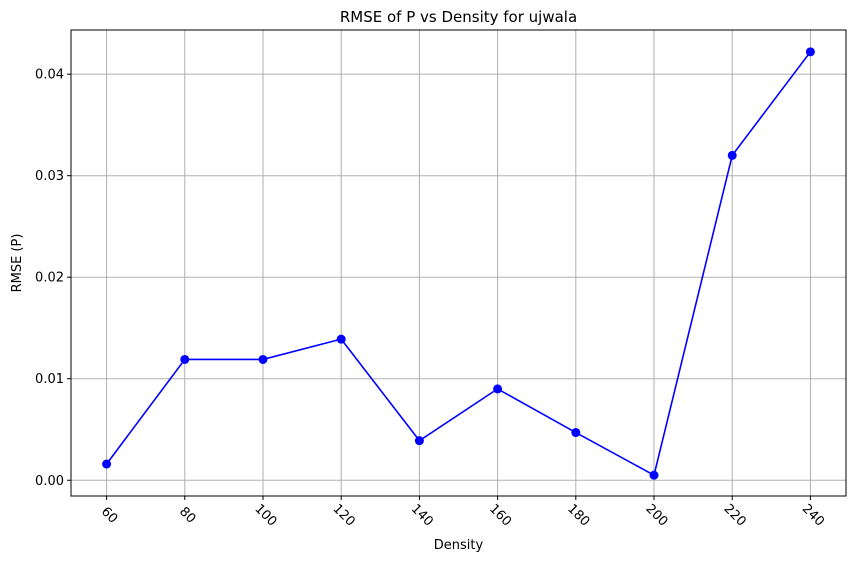 The image size is (855, 564). What do you see at coordinates (459, 545) in the screenshot?
I see `x-axis-label: Density` at bounding box center [459, 545].